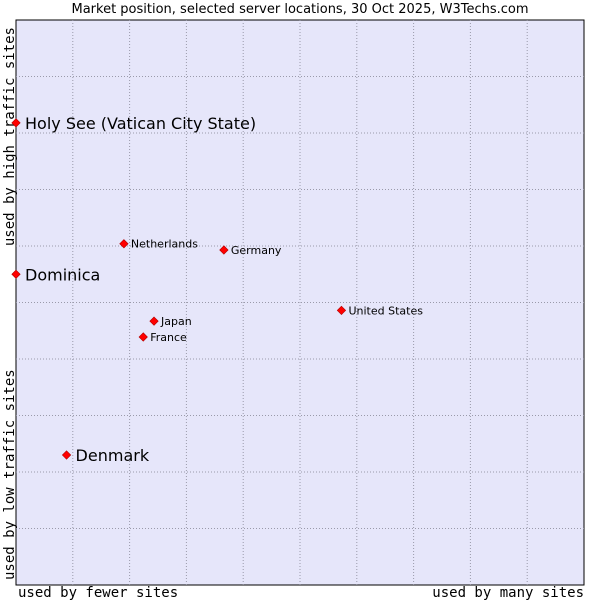 The width and height of the screenshot is (600, 600). Describe the element at coordinates (140, 123) in the screenshot. I see `point-label: Holy See (Vatican City State)` at that location.